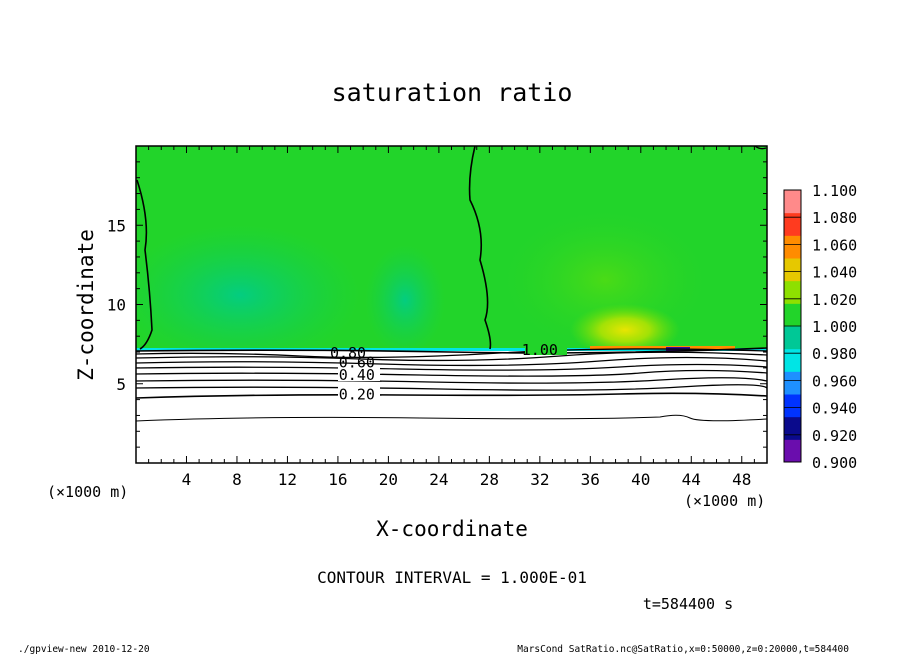 Image resolution: width=904 pixels, height=654 pixels. What do you see at coordinates (144, 264) in the screenshot?
I see `contour-line-1.00-left` at bounding box center [144, 264].